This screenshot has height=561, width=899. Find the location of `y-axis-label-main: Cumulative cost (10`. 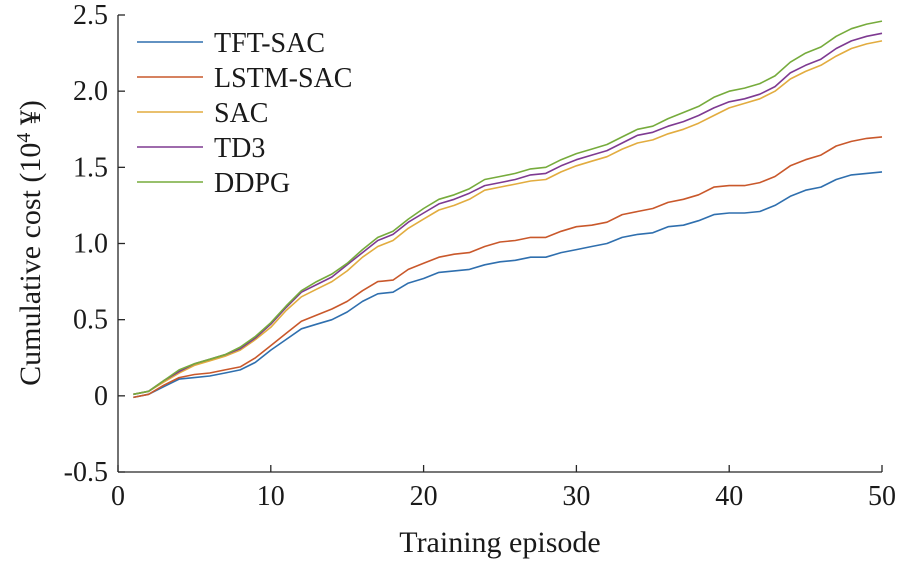

y-axis-label-main: Cumulative cost (10 is located at coordinates (30, 264).